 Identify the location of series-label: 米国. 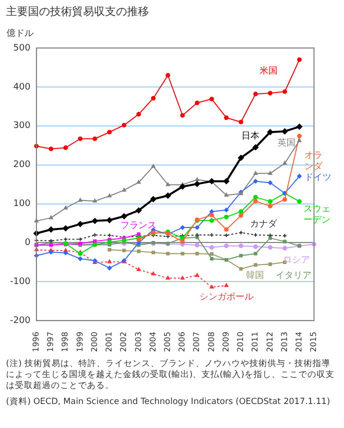
(268, 71).